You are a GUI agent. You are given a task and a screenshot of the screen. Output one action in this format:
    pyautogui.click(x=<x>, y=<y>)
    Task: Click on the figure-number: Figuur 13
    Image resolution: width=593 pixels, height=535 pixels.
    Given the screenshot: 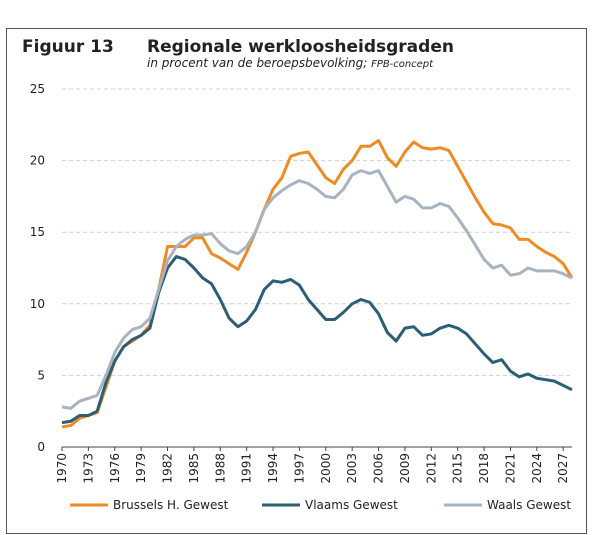 What is the action you would take?
    pyautogui.click(x=68, y=47)
    